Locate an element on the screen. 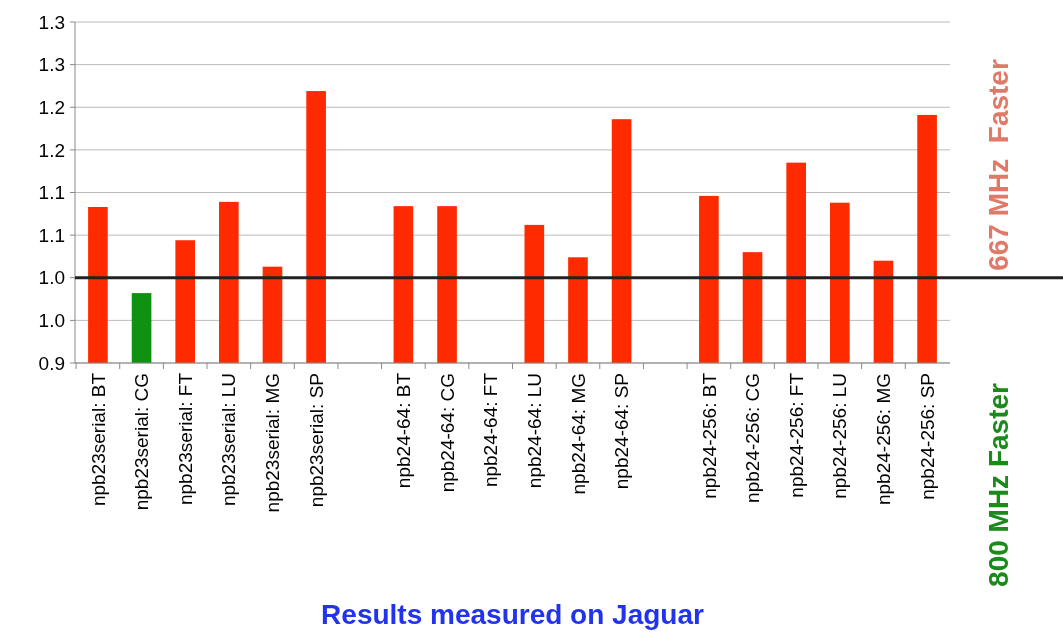 Image resolution: width=1063 pixels, height=632 pixels. x-tick-label: npb24-64: SP is located at coordinates (622, 431).